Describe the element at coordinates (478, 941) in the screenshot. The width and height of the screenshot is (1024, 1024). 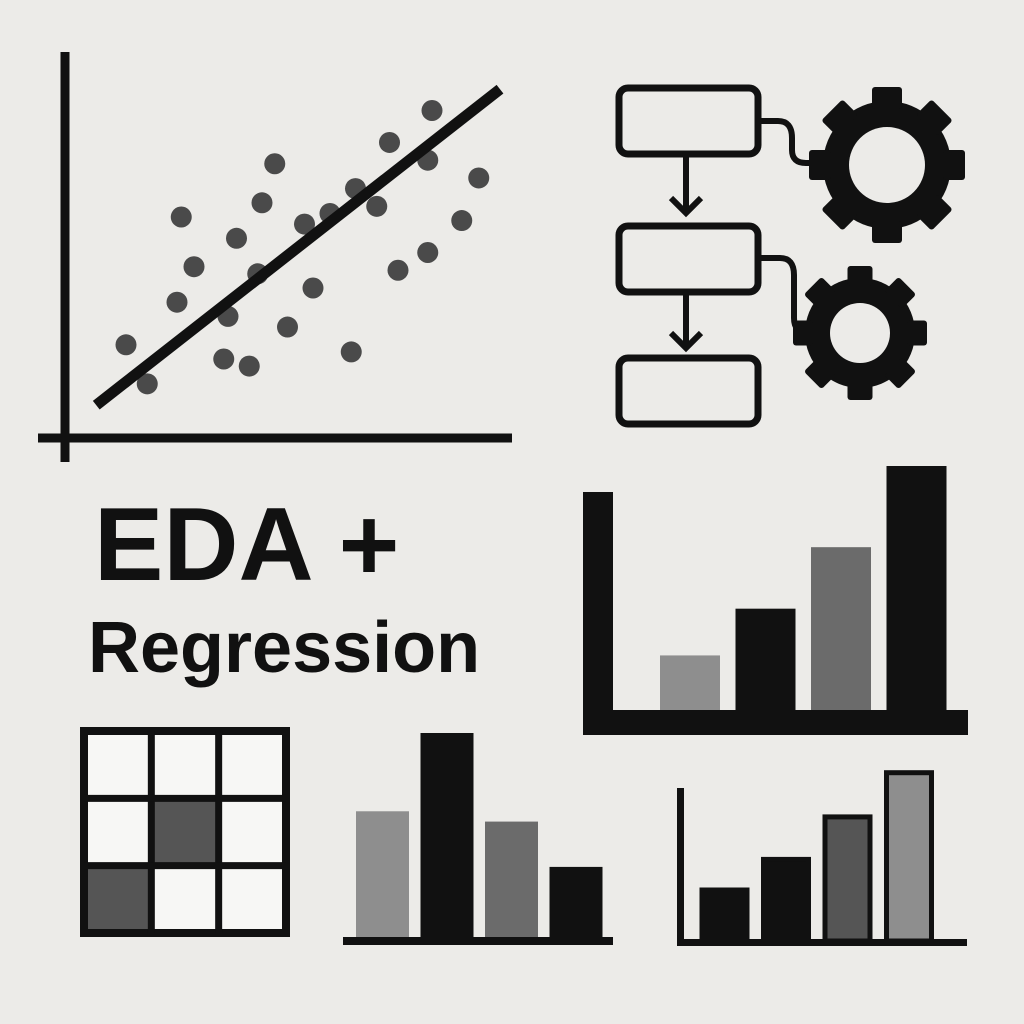
I see `middle-bar-baseline` at that location.